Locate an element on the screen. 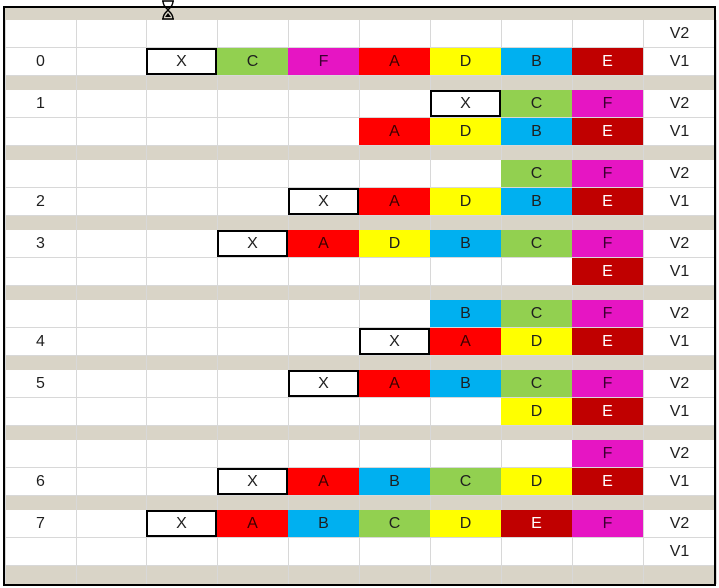  row-index-label: 3 is located at coordinates (40, 243).